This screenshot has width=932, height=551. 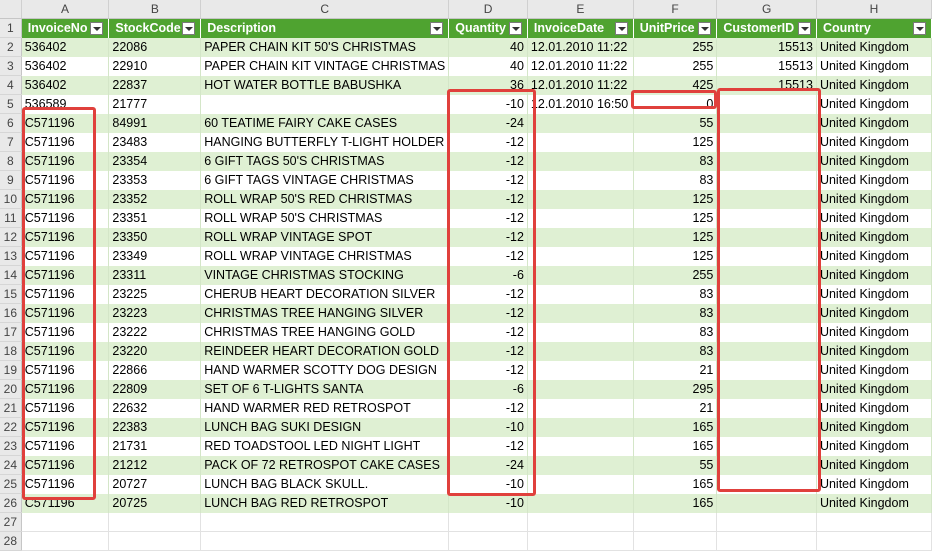 I want to click on row-number: 7, so click(x=11, y=142).